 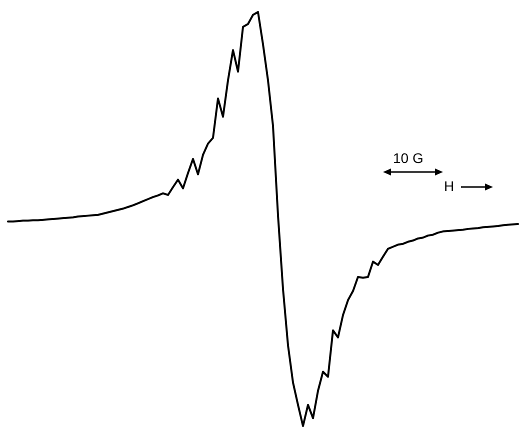 I want to click on annotation: 10 G, so click(x=408, y=158).